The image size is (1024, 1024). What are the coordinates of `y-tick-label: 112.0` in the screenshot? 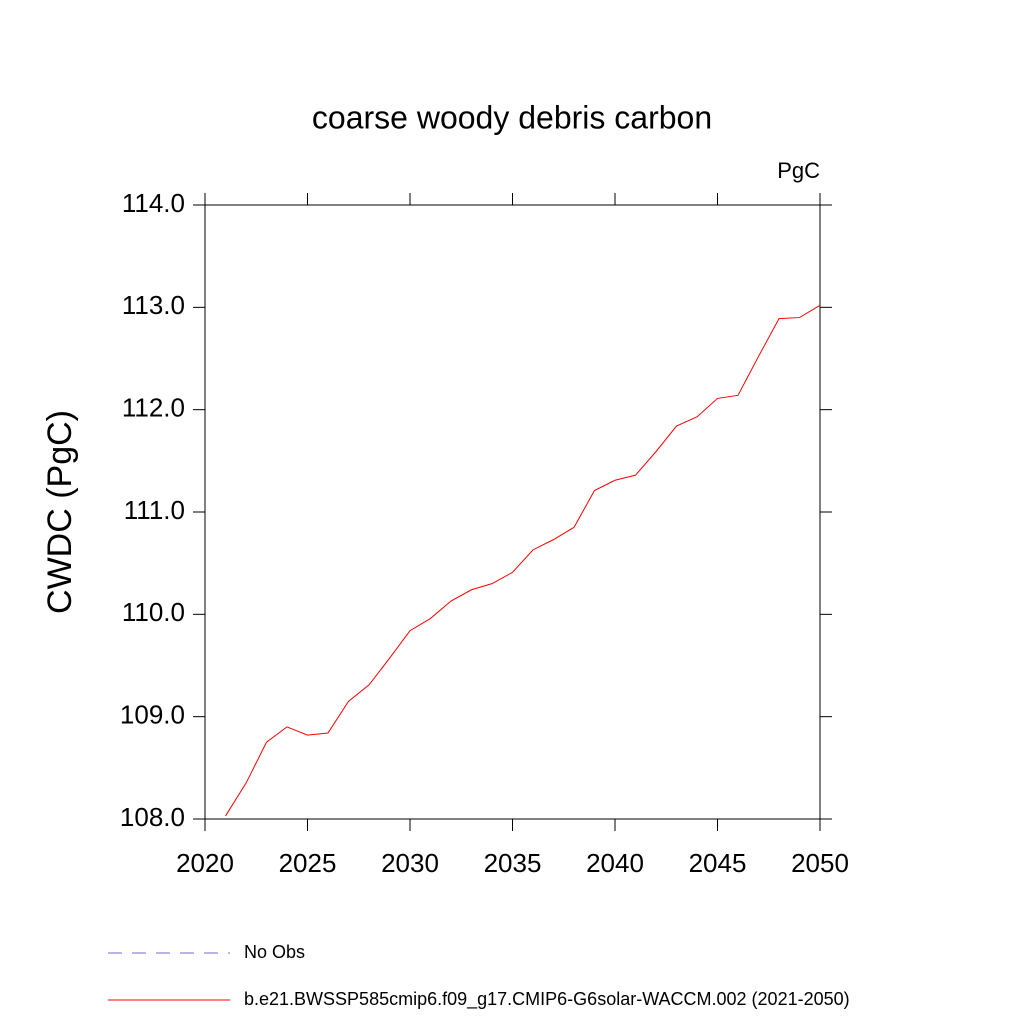 It's located at (153, 408).